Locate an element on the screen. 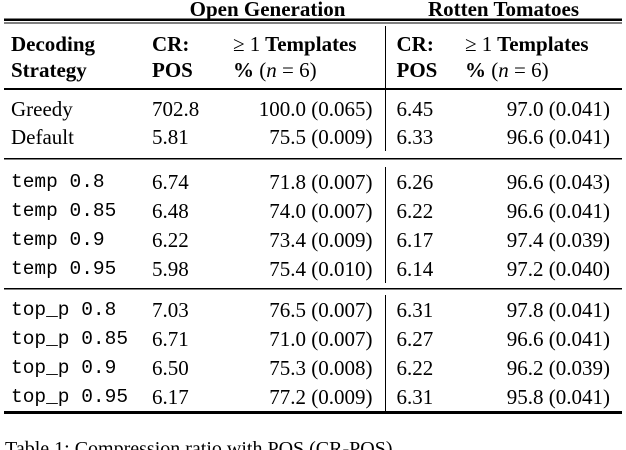  open-cr-pos-cell: 6.50 is located at coordinates (170, 367).